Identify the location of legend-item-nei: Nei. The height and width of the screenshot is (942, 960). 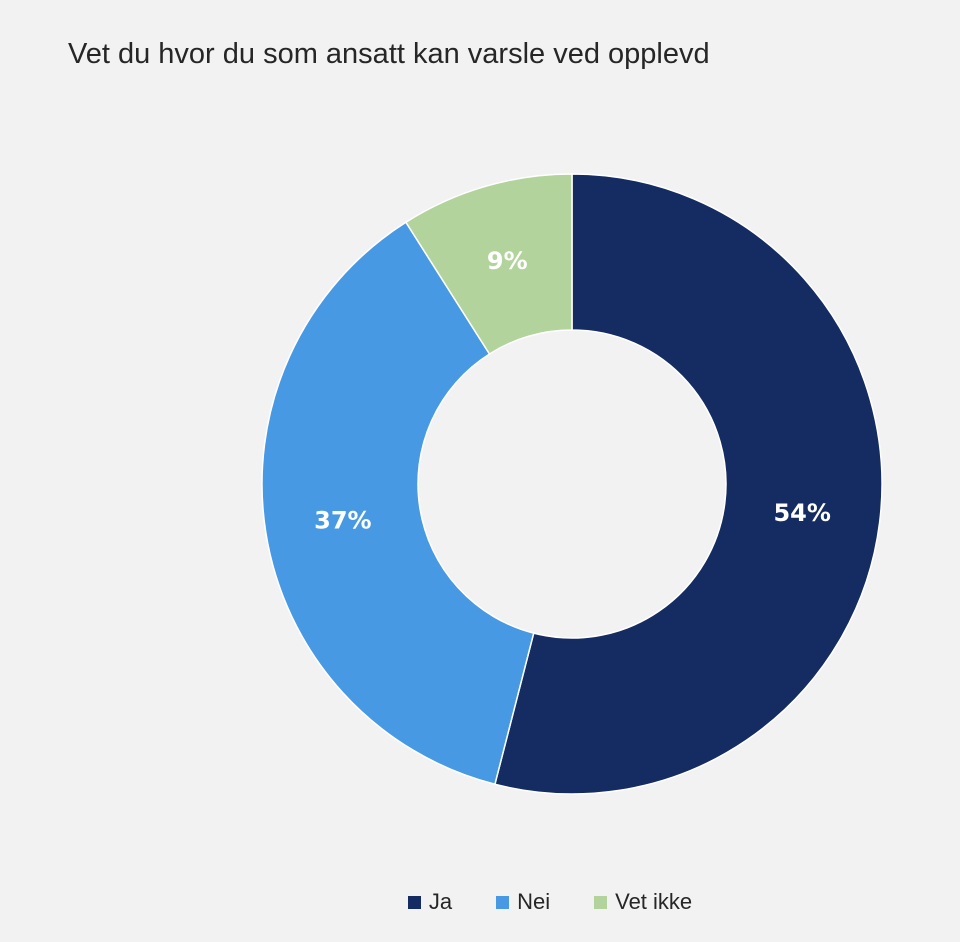
(523, 902).